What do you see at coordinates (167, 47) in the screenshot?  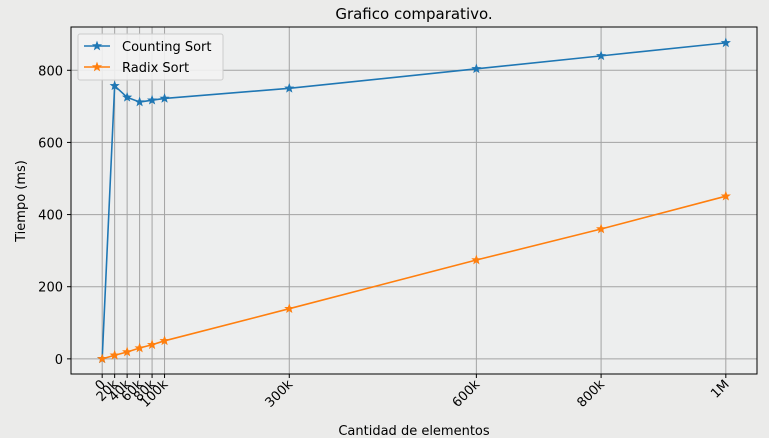 I see `legend-label-counting-sort: Counting Sort` at bounding box center [167, 47].